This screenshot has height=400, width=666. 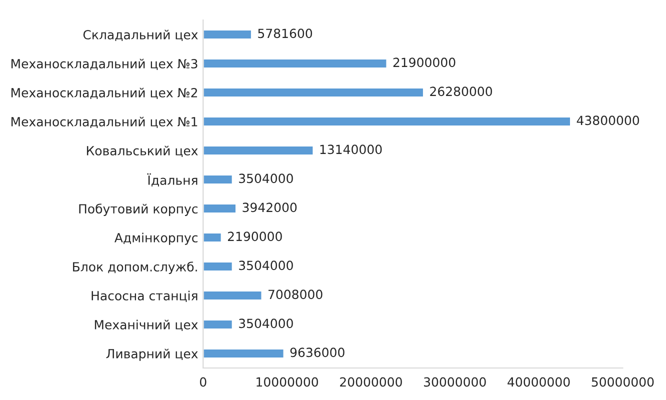 What do you see at coordinates (371, 382) in the screenshot?
I see `x-tick-label: 20000000` at bounding box center [371, 382].